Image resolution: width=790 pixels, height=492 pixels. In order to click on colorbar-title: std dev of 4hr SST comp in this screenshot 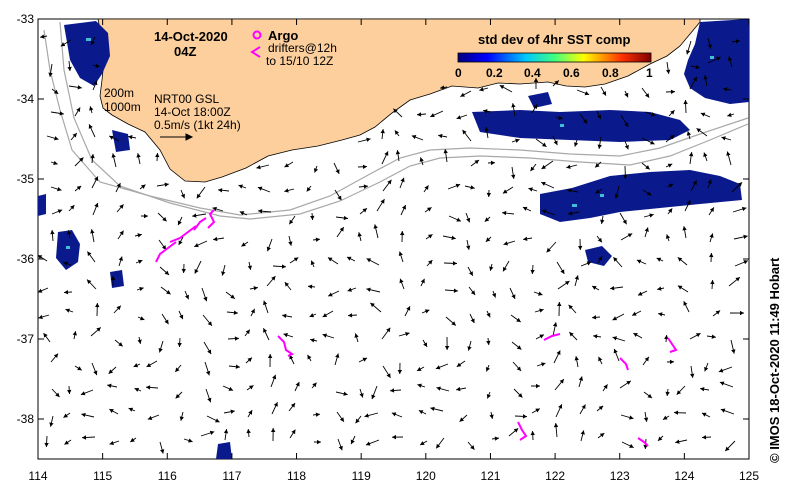, I will do `click(554, 39)`.